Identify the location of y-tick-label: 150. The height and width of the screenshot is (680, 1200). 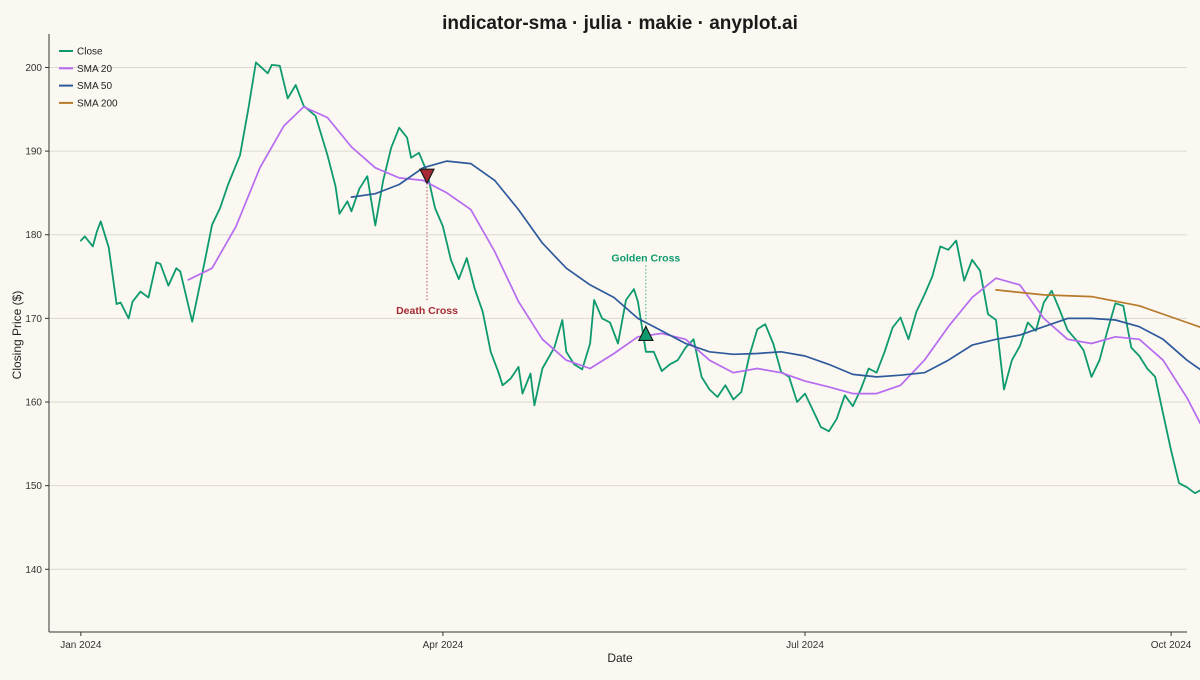
(33, 486).